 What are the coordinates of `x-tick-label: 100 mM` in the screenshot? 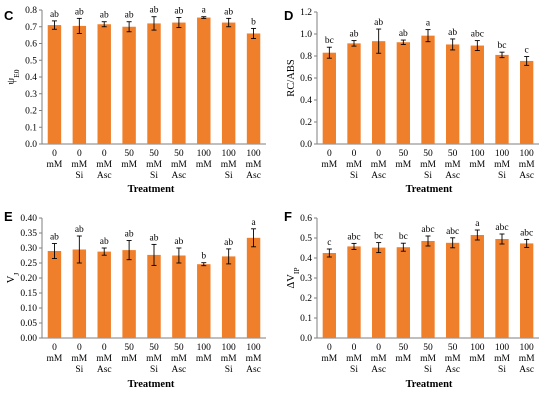 It's located at (477, 353).